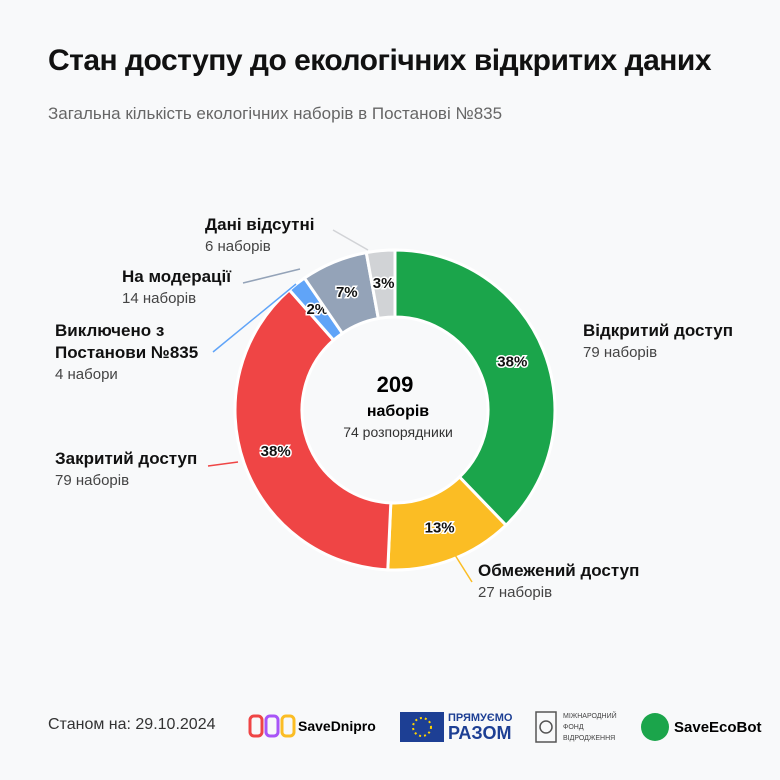  I want to click on count-label: 27 наборів, so click(515, 592).